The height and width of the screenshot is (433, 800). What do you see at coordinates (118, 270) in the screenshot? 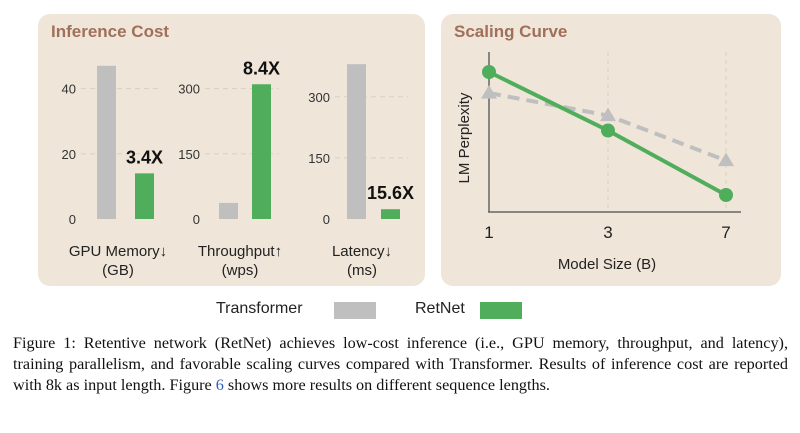
I see `gpu-memory-unit-label: (GB)` at bounding box center [118, 270].